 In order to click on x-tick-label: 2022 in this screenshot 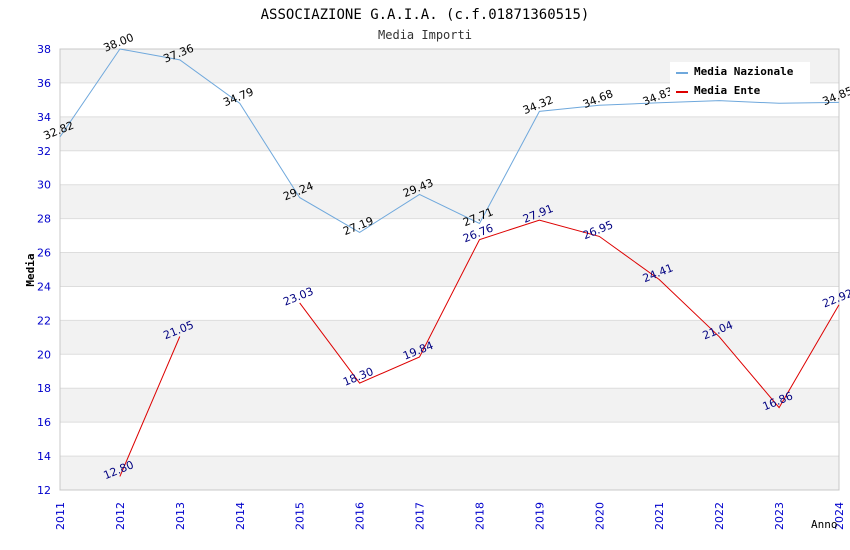, I will do `click(719, 516)`.